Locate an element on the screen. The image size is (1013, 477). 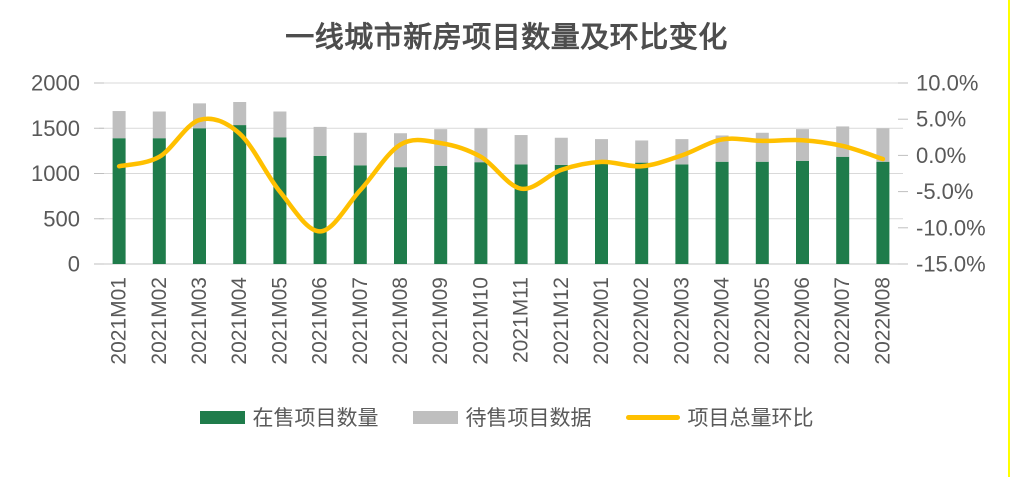
x-tick-label: 2021M08 is located at coordinates (400, 321).